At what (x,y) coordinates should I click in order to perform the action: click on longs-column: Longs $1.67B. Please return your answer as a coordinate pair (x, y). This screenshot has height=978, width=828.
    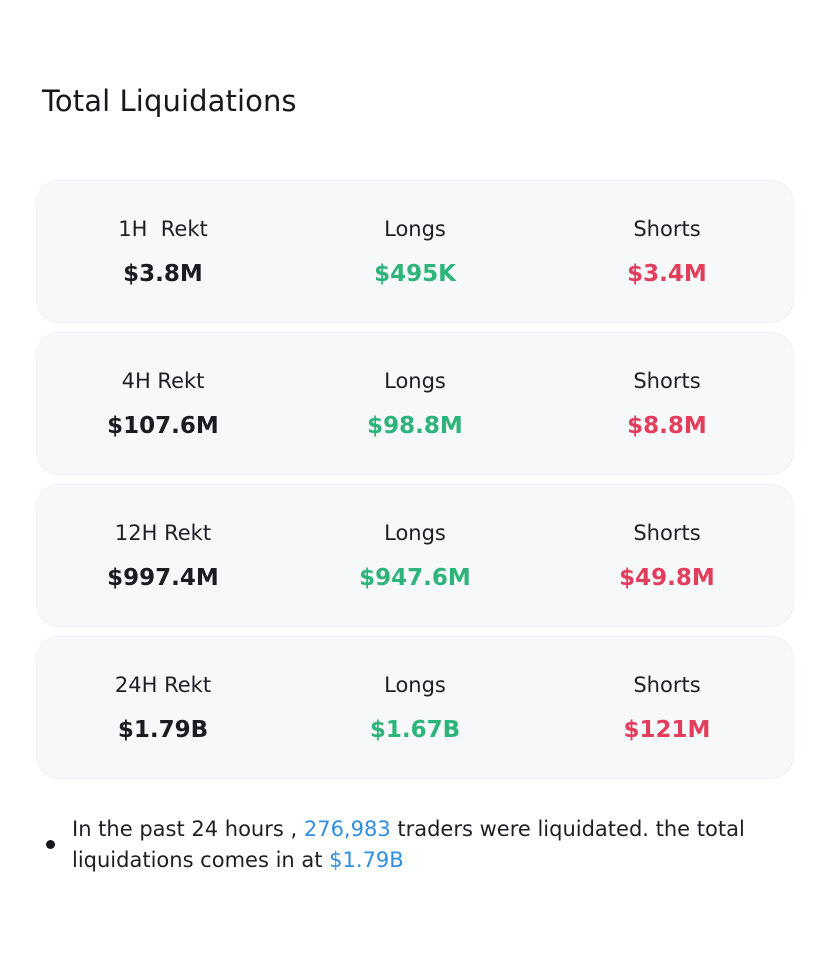
    Looking at the image, I should click on (415, 707).